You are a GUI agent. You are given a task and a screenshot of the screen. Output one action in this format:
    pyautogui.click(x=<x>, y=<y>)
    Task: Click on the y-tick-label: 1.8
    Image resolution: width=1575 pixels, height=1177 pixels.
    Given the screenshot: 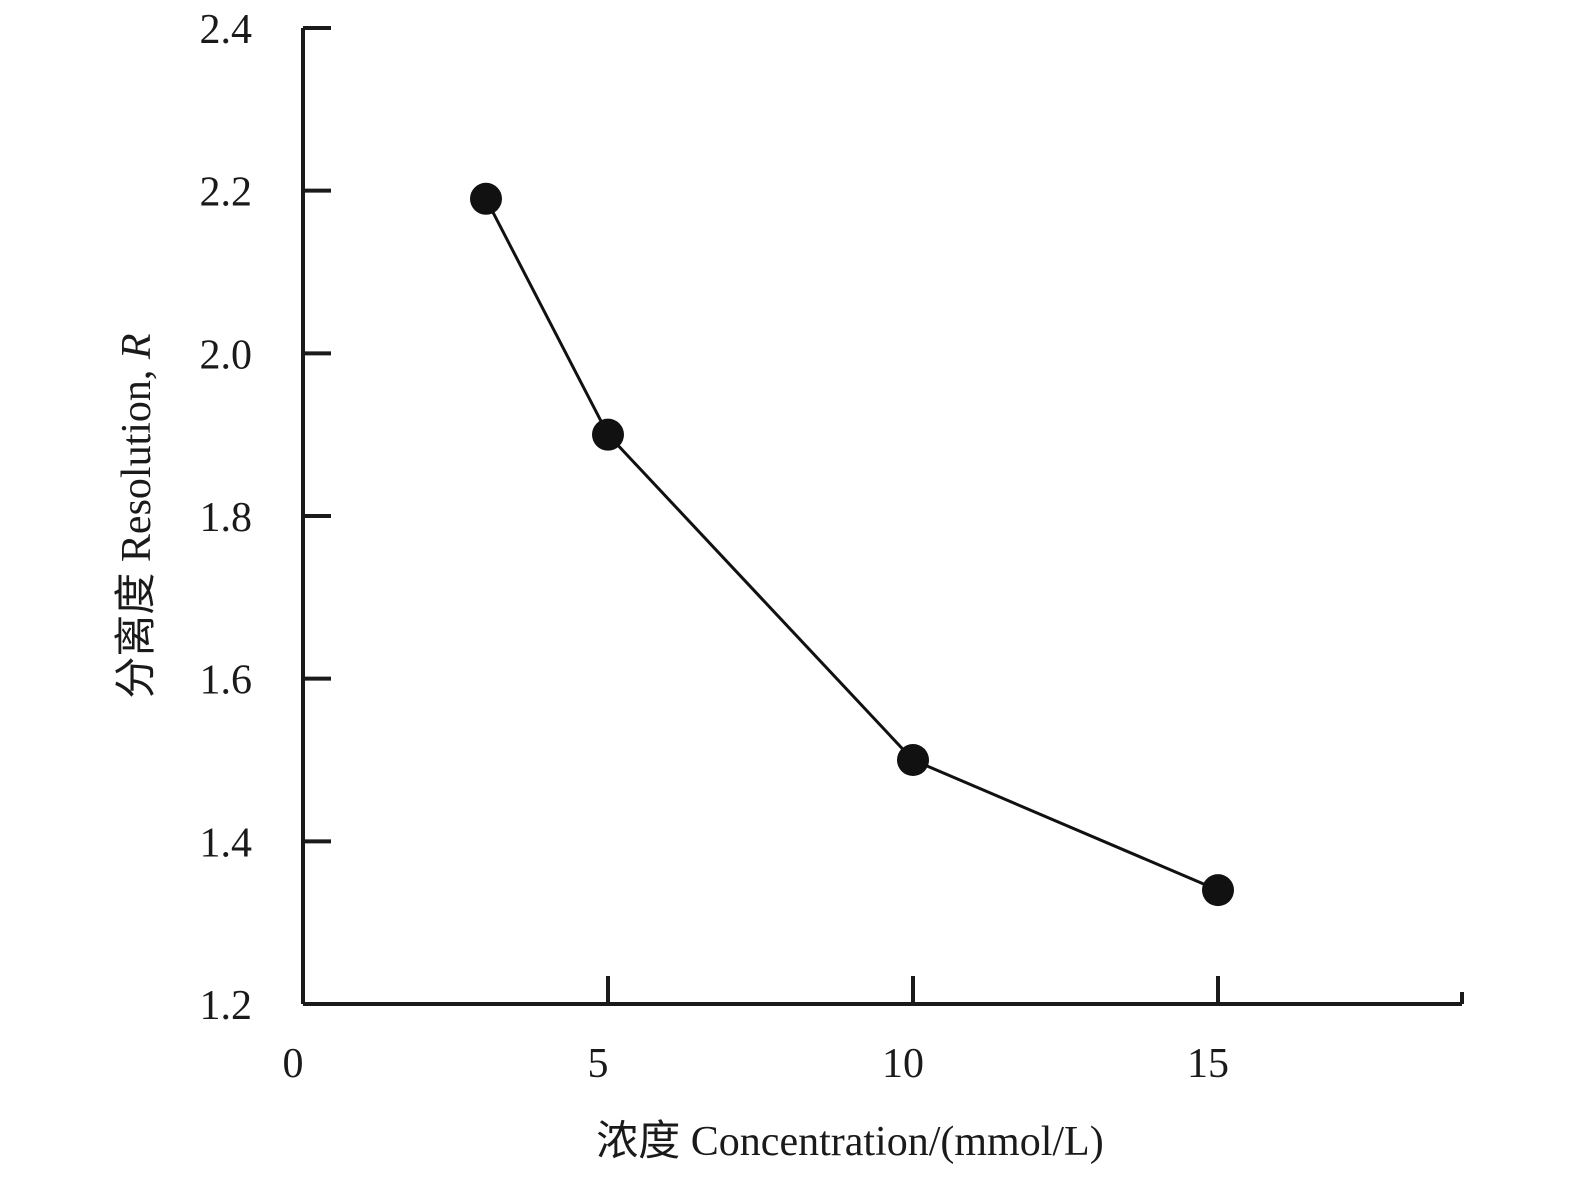 What is the action you would take?
    pyautogui.click(x=226, y=518)
    